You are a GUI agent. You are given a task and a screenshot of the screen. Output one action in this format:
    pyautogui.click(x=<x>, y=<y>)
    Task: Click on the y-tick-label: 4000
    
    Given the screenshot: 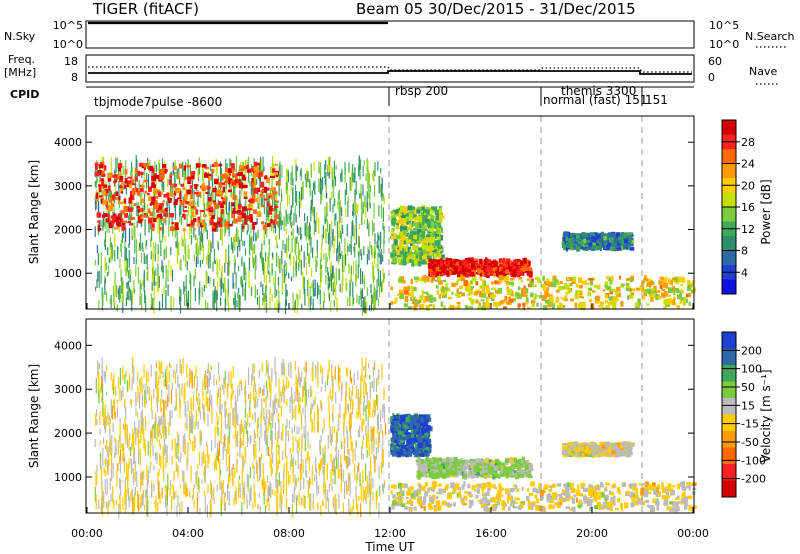 What is the action you would take?
    pyautogui.click(x=68, y=142)
    